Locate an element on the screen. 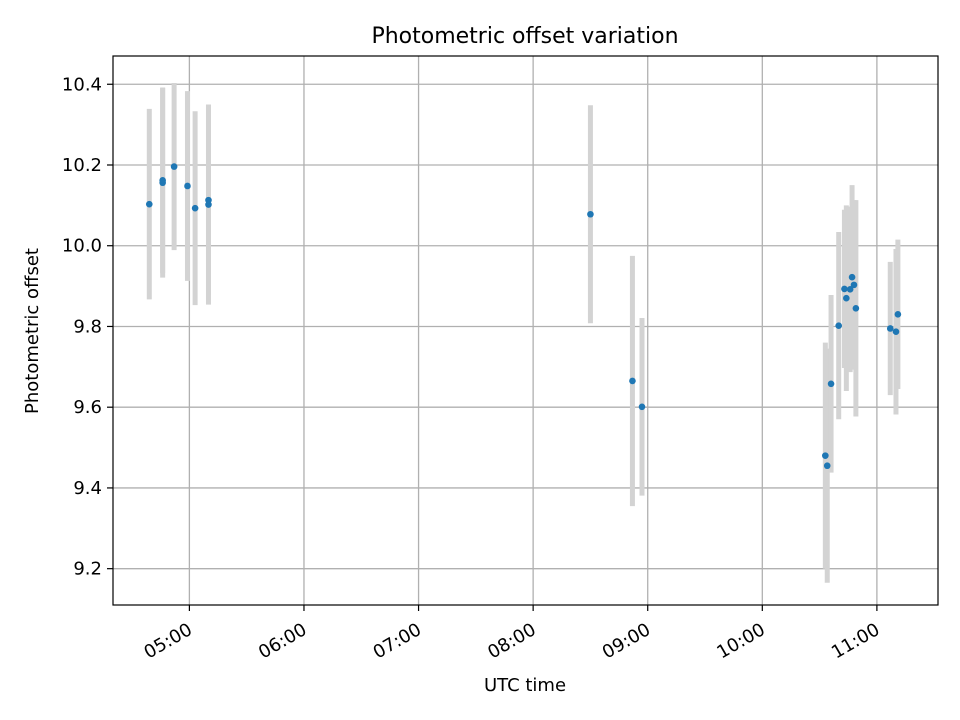 This screenshot has width=960, height=720. y-tick-label: 9.8 is located at coordinates (87, 326).